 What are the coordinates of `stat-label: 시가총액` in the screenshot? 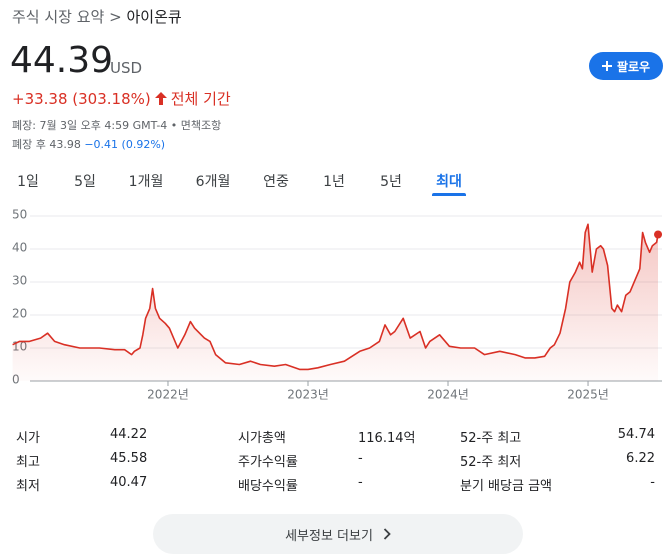 It's located at (262, 438).